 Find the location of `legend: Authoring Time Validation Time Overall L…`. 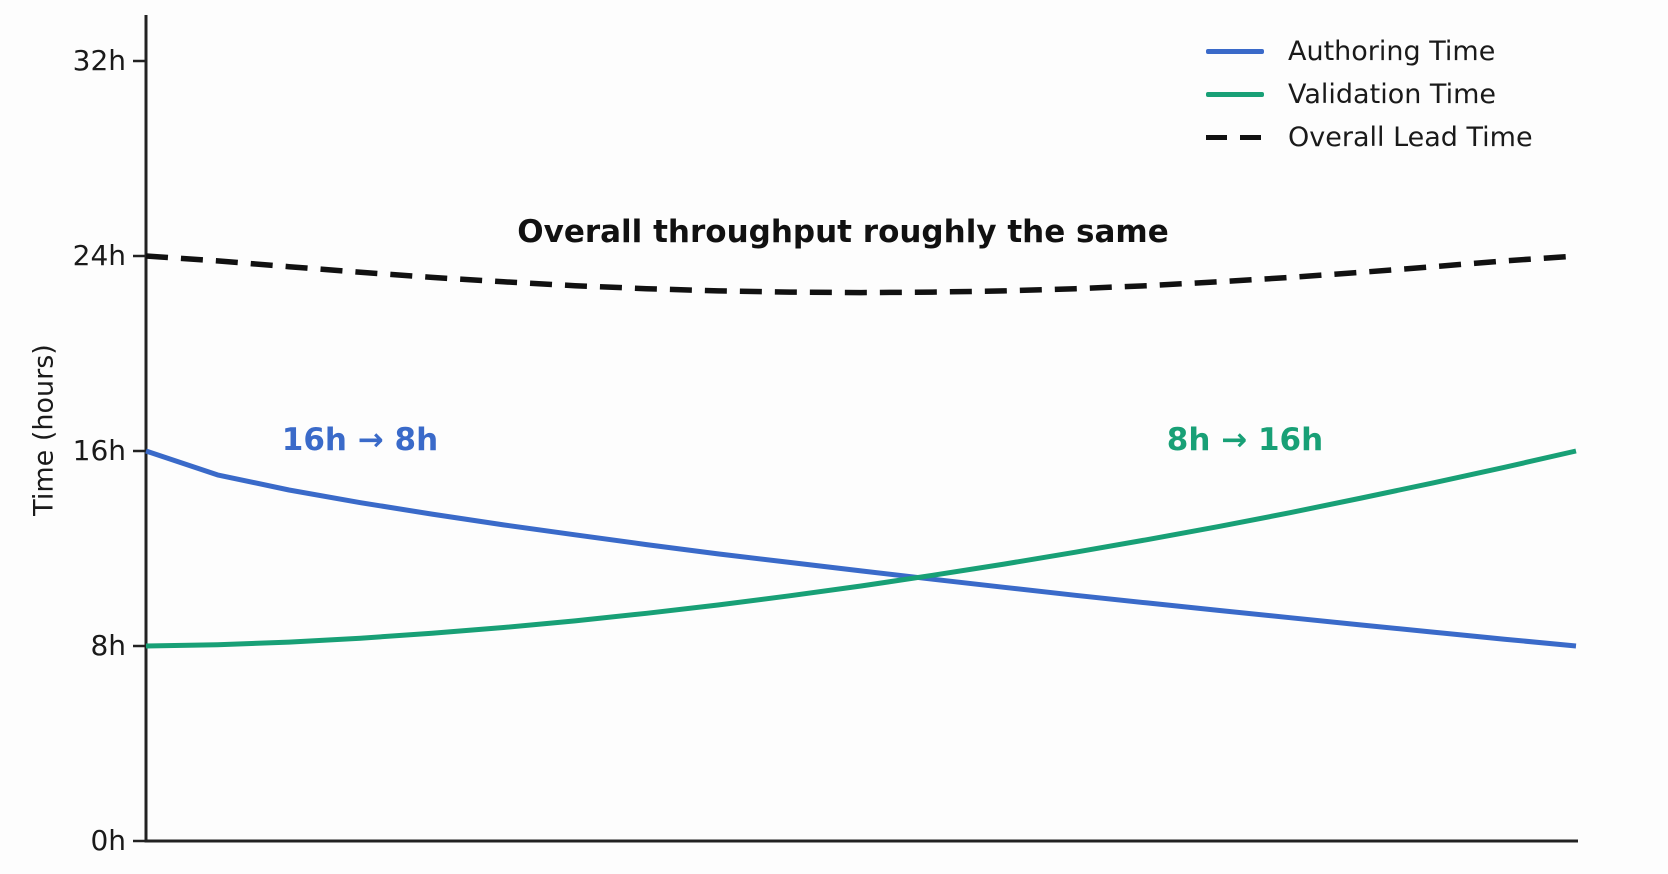

legend: Authoring Time Validation Time Overall L… is located at coordinates (1369, 94).